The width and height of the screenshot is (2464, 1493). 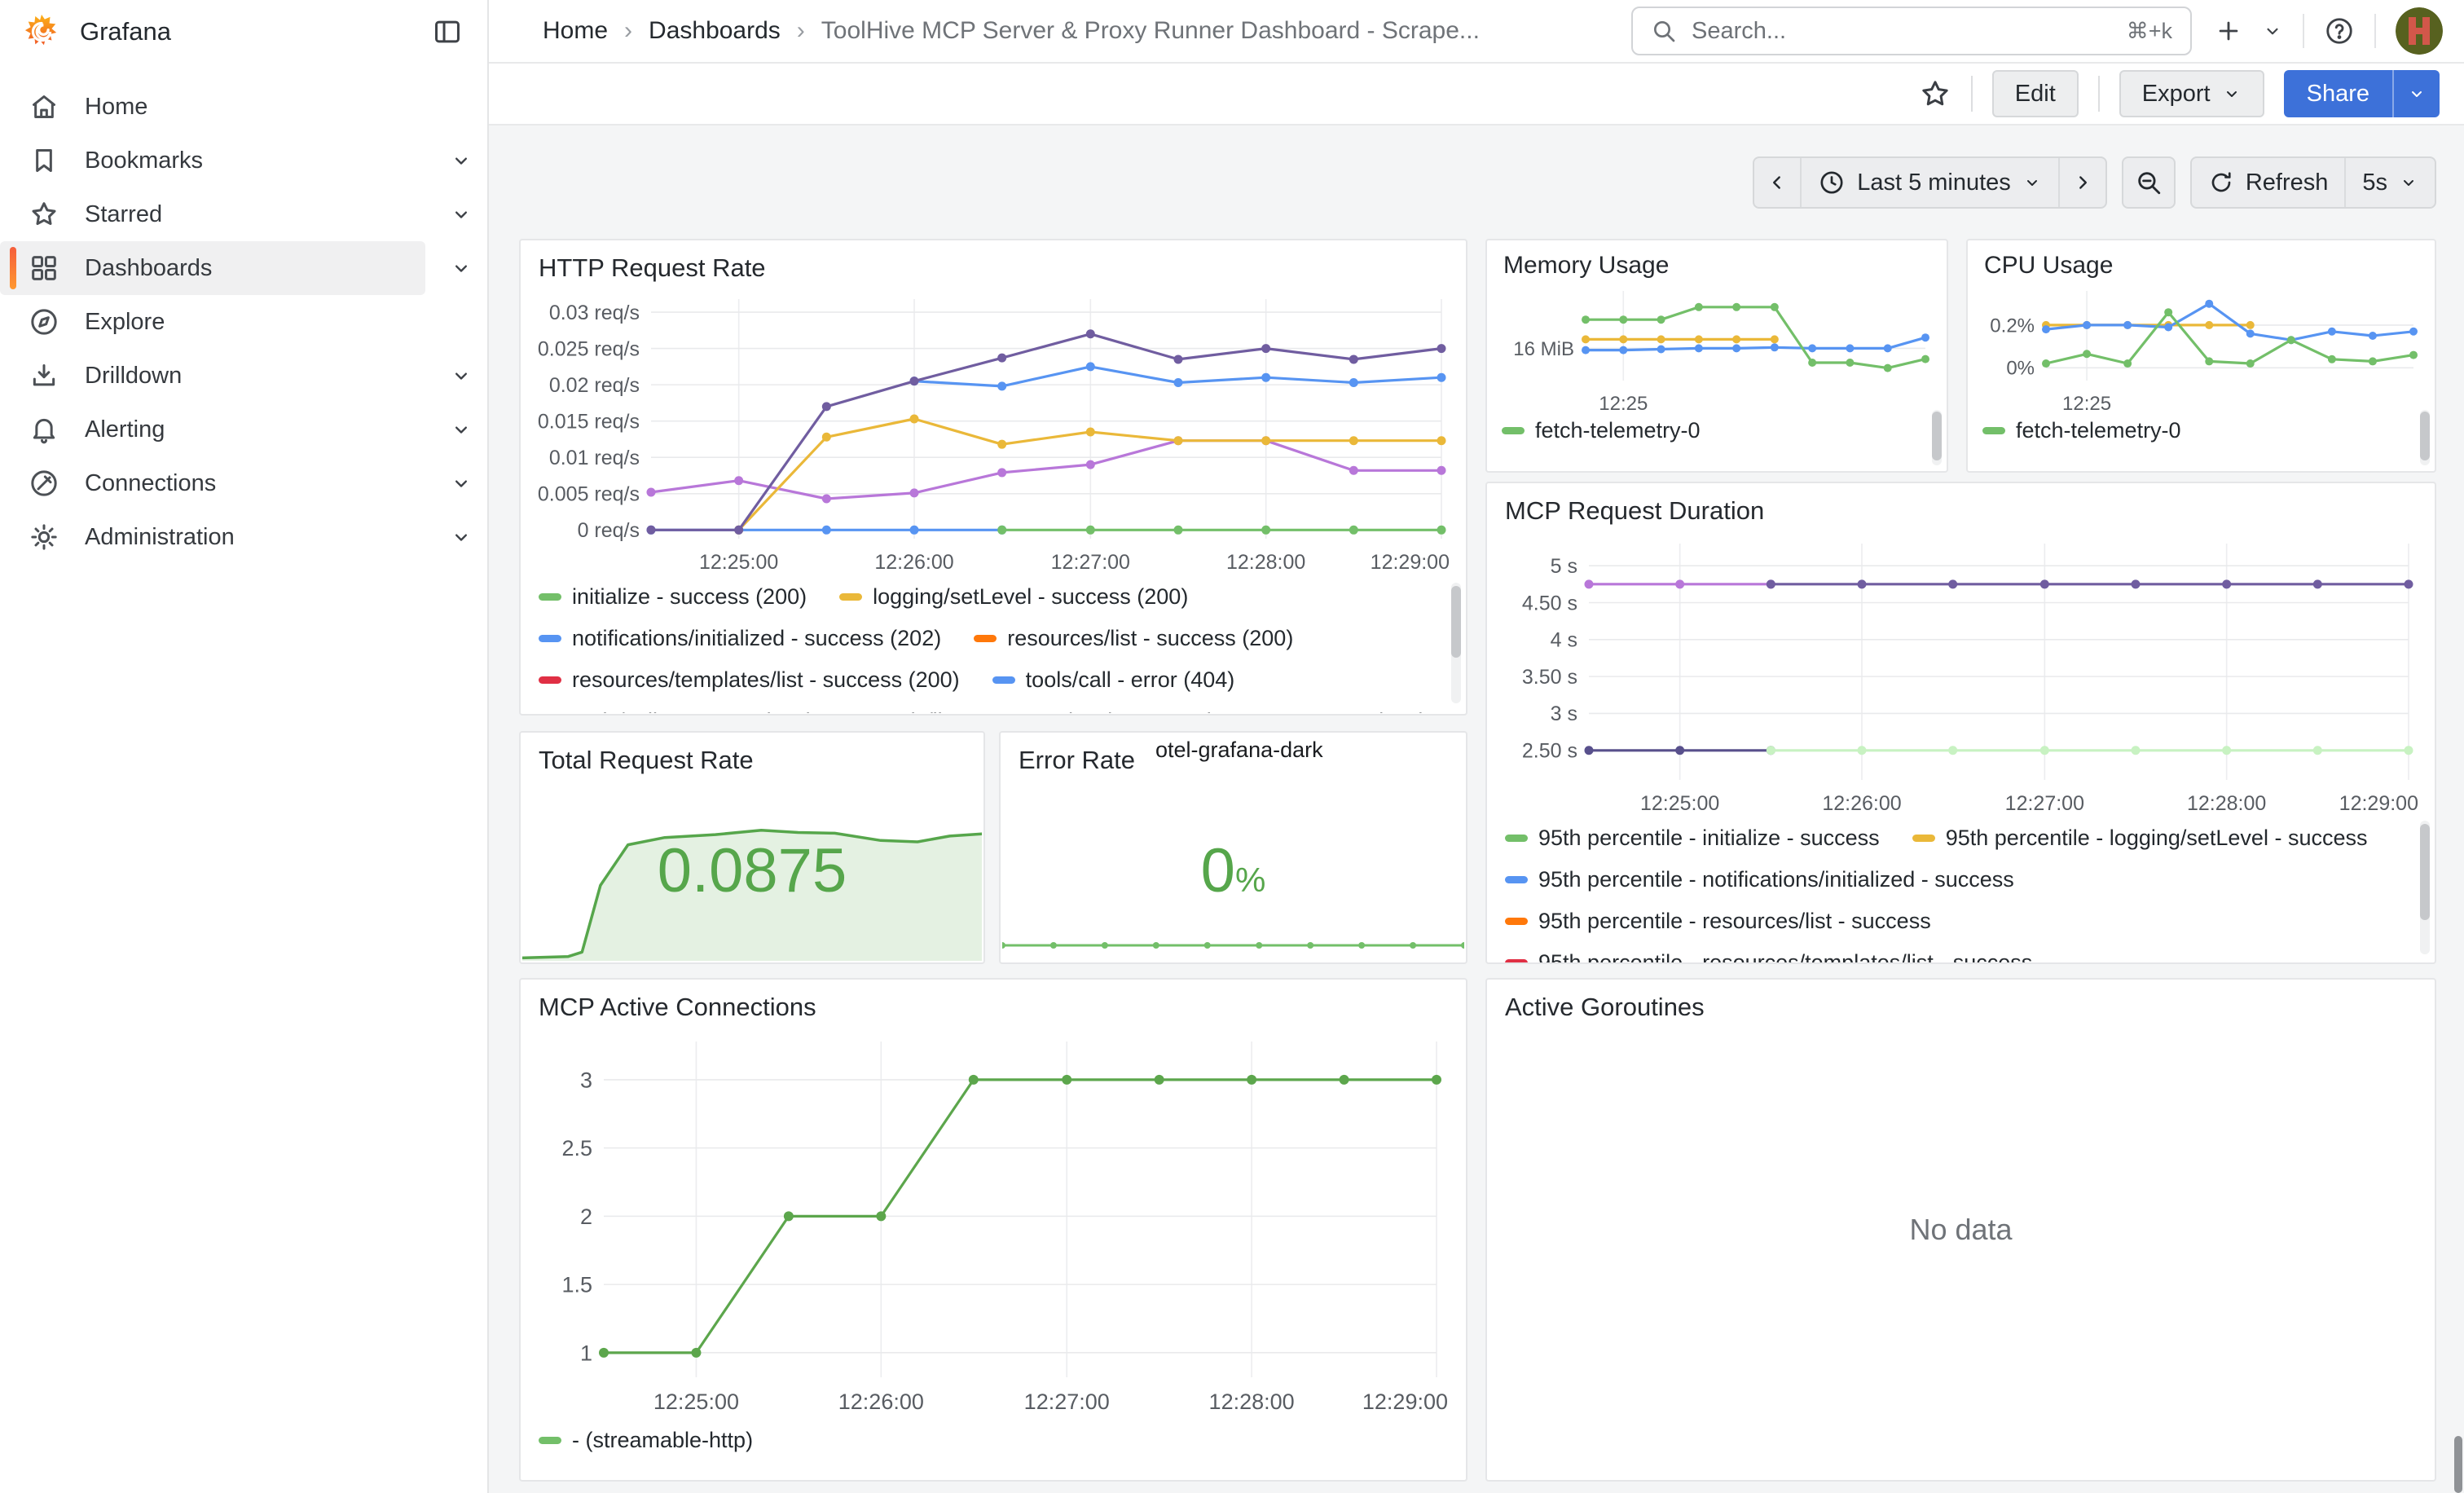 What do you see at coordinates (715, 31) in the screenshot?
I see `breadcrumb-item: Dashboards` at bounding box center [715, 31].